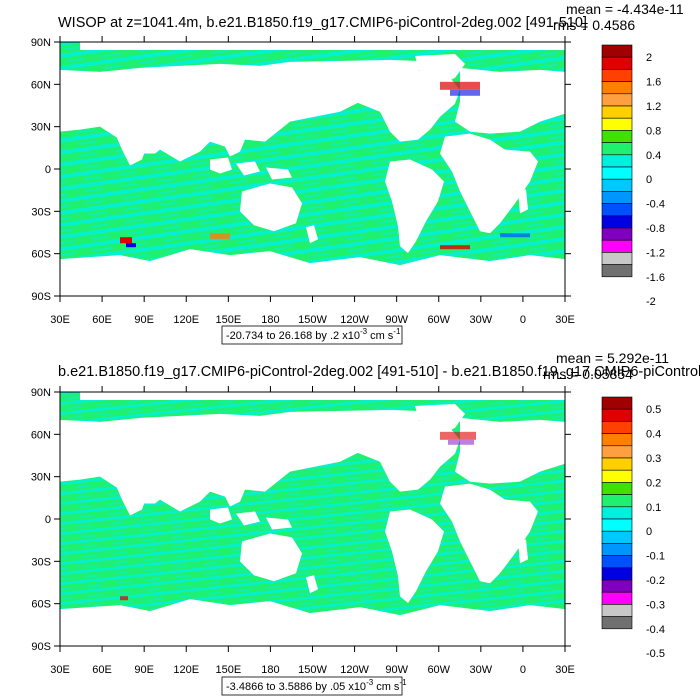 The image size is (700, 700). Describe the element at coordinates (649, 532) in the screenshot. I see `colorbar-label: 0` at that location.